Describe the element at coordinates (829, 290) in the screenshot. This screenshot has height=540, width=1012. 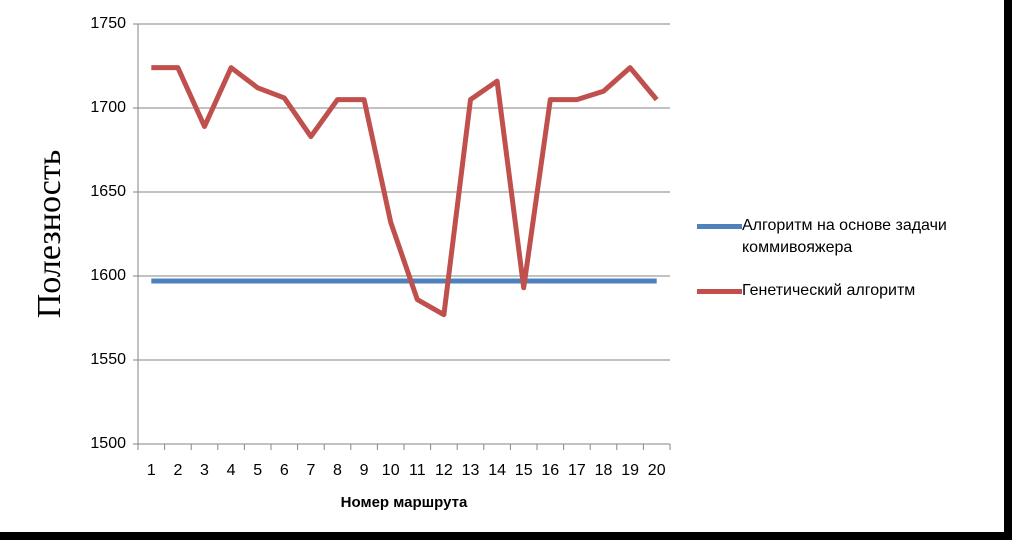
I see `legend-label: Генетический алгоритм` at that location.